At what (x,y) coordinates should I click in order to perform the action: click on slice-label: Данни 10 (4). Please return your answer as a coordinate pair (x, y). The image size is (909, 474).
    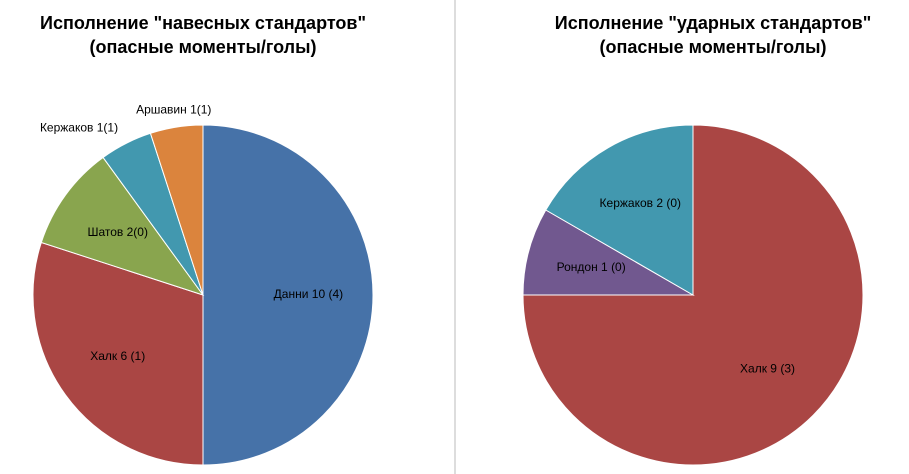
    Looking at the image, I should click on (308, 294).